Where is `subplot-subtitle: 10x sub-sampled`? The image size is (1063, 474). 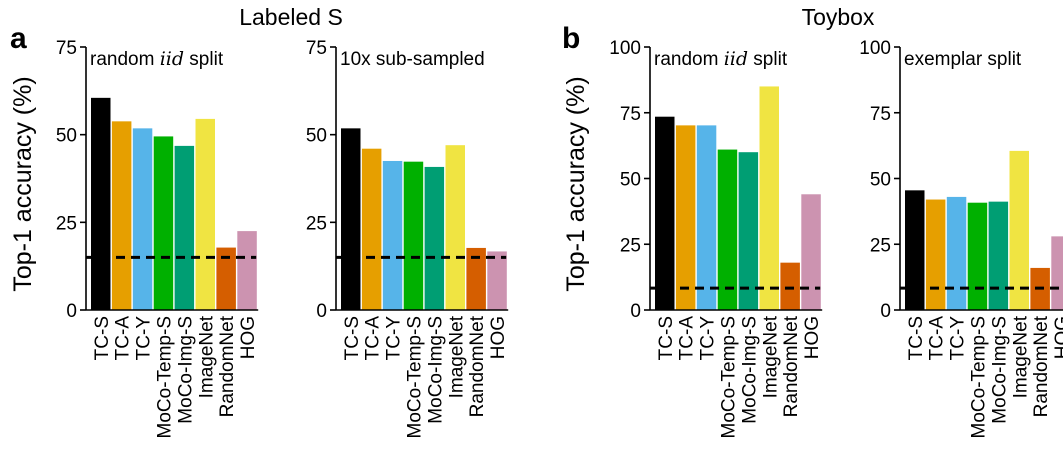 subplot-subtitle: 10x sub-sampled is located at coordinates (412, 59).